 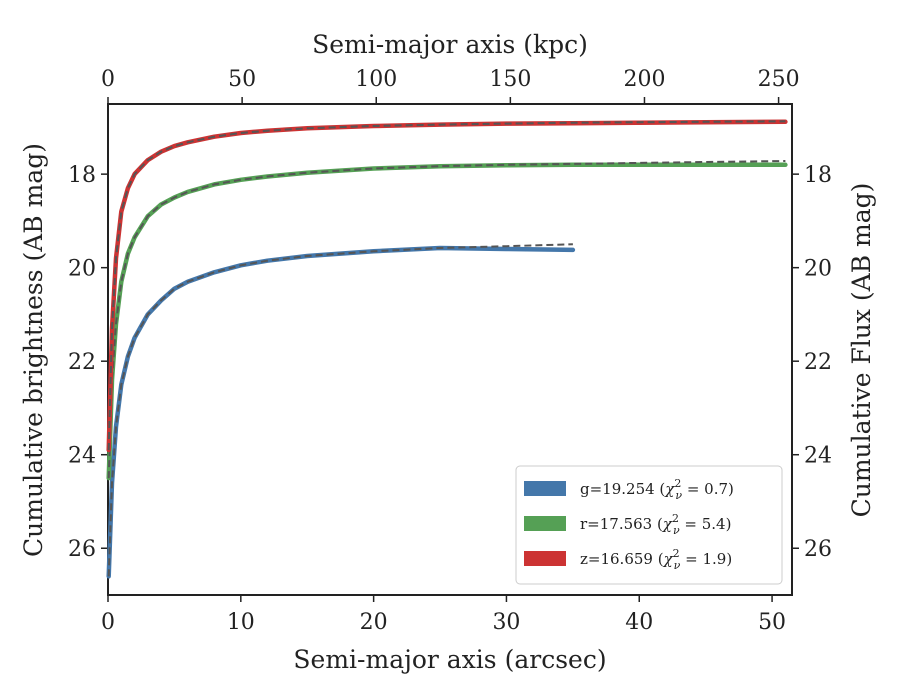 What do you see at coordinates (376, 79) in the screenshot?
I see `top-x-tick-label: 100` at bounding box center [376, 79].